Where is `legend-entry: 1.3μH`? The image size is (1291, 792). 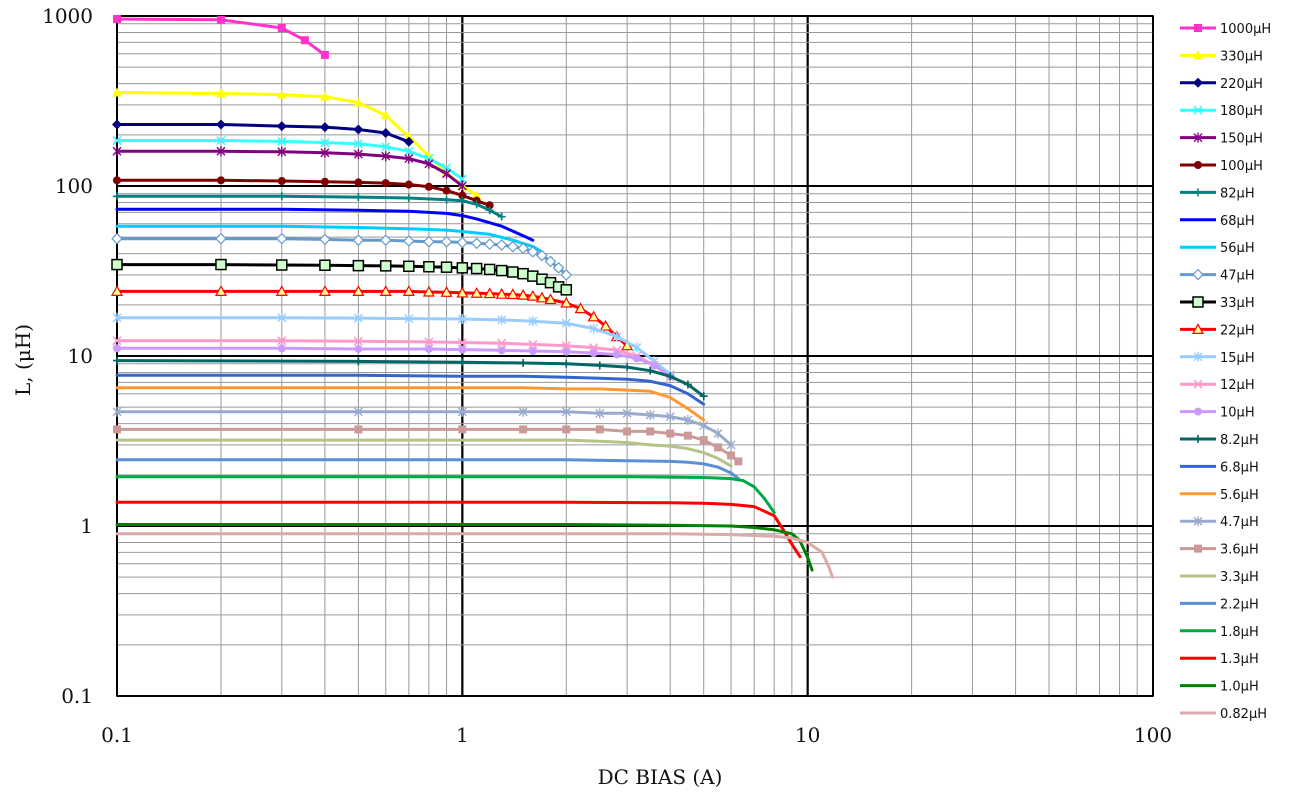
legend-entry: 1.3μH is located at coordinates (1219, 659).